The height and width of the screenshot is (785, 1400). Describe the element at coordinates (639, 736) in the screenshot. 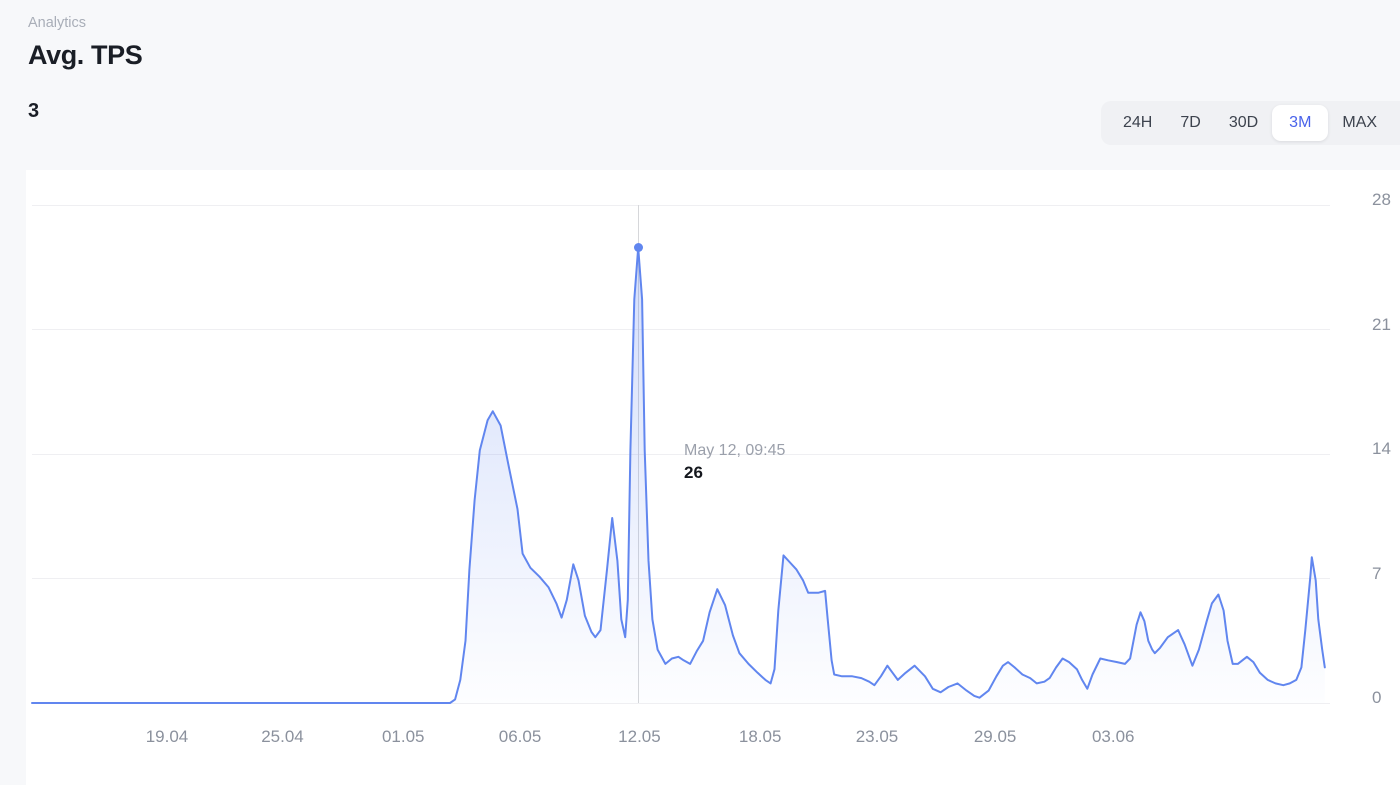

I see `x-tick-12.05: 12.05` at that location.